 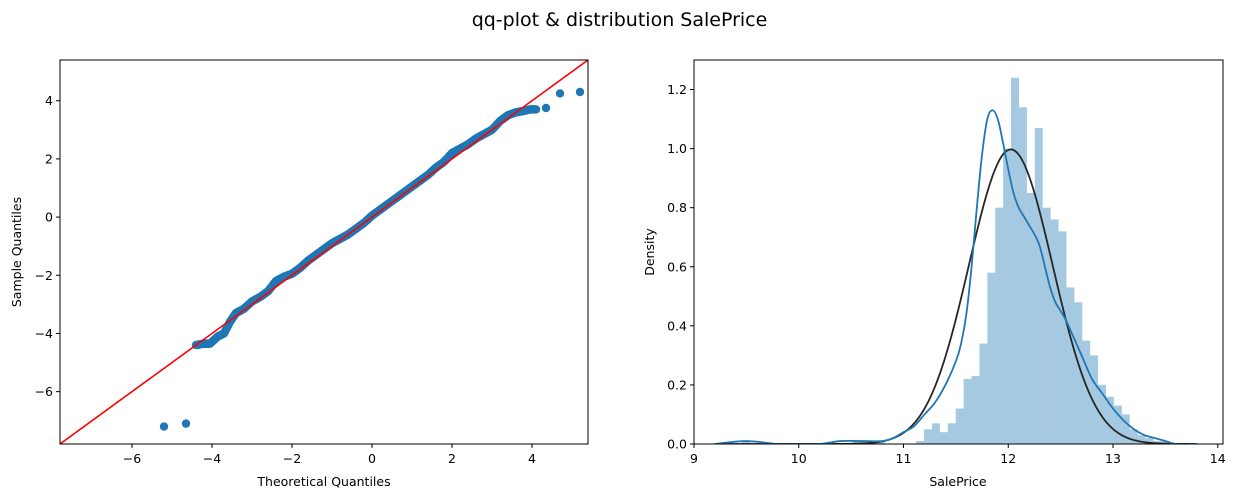 I want to click on qq-y-axis-label: Sample Quantiles, so click(x=16, y=252).